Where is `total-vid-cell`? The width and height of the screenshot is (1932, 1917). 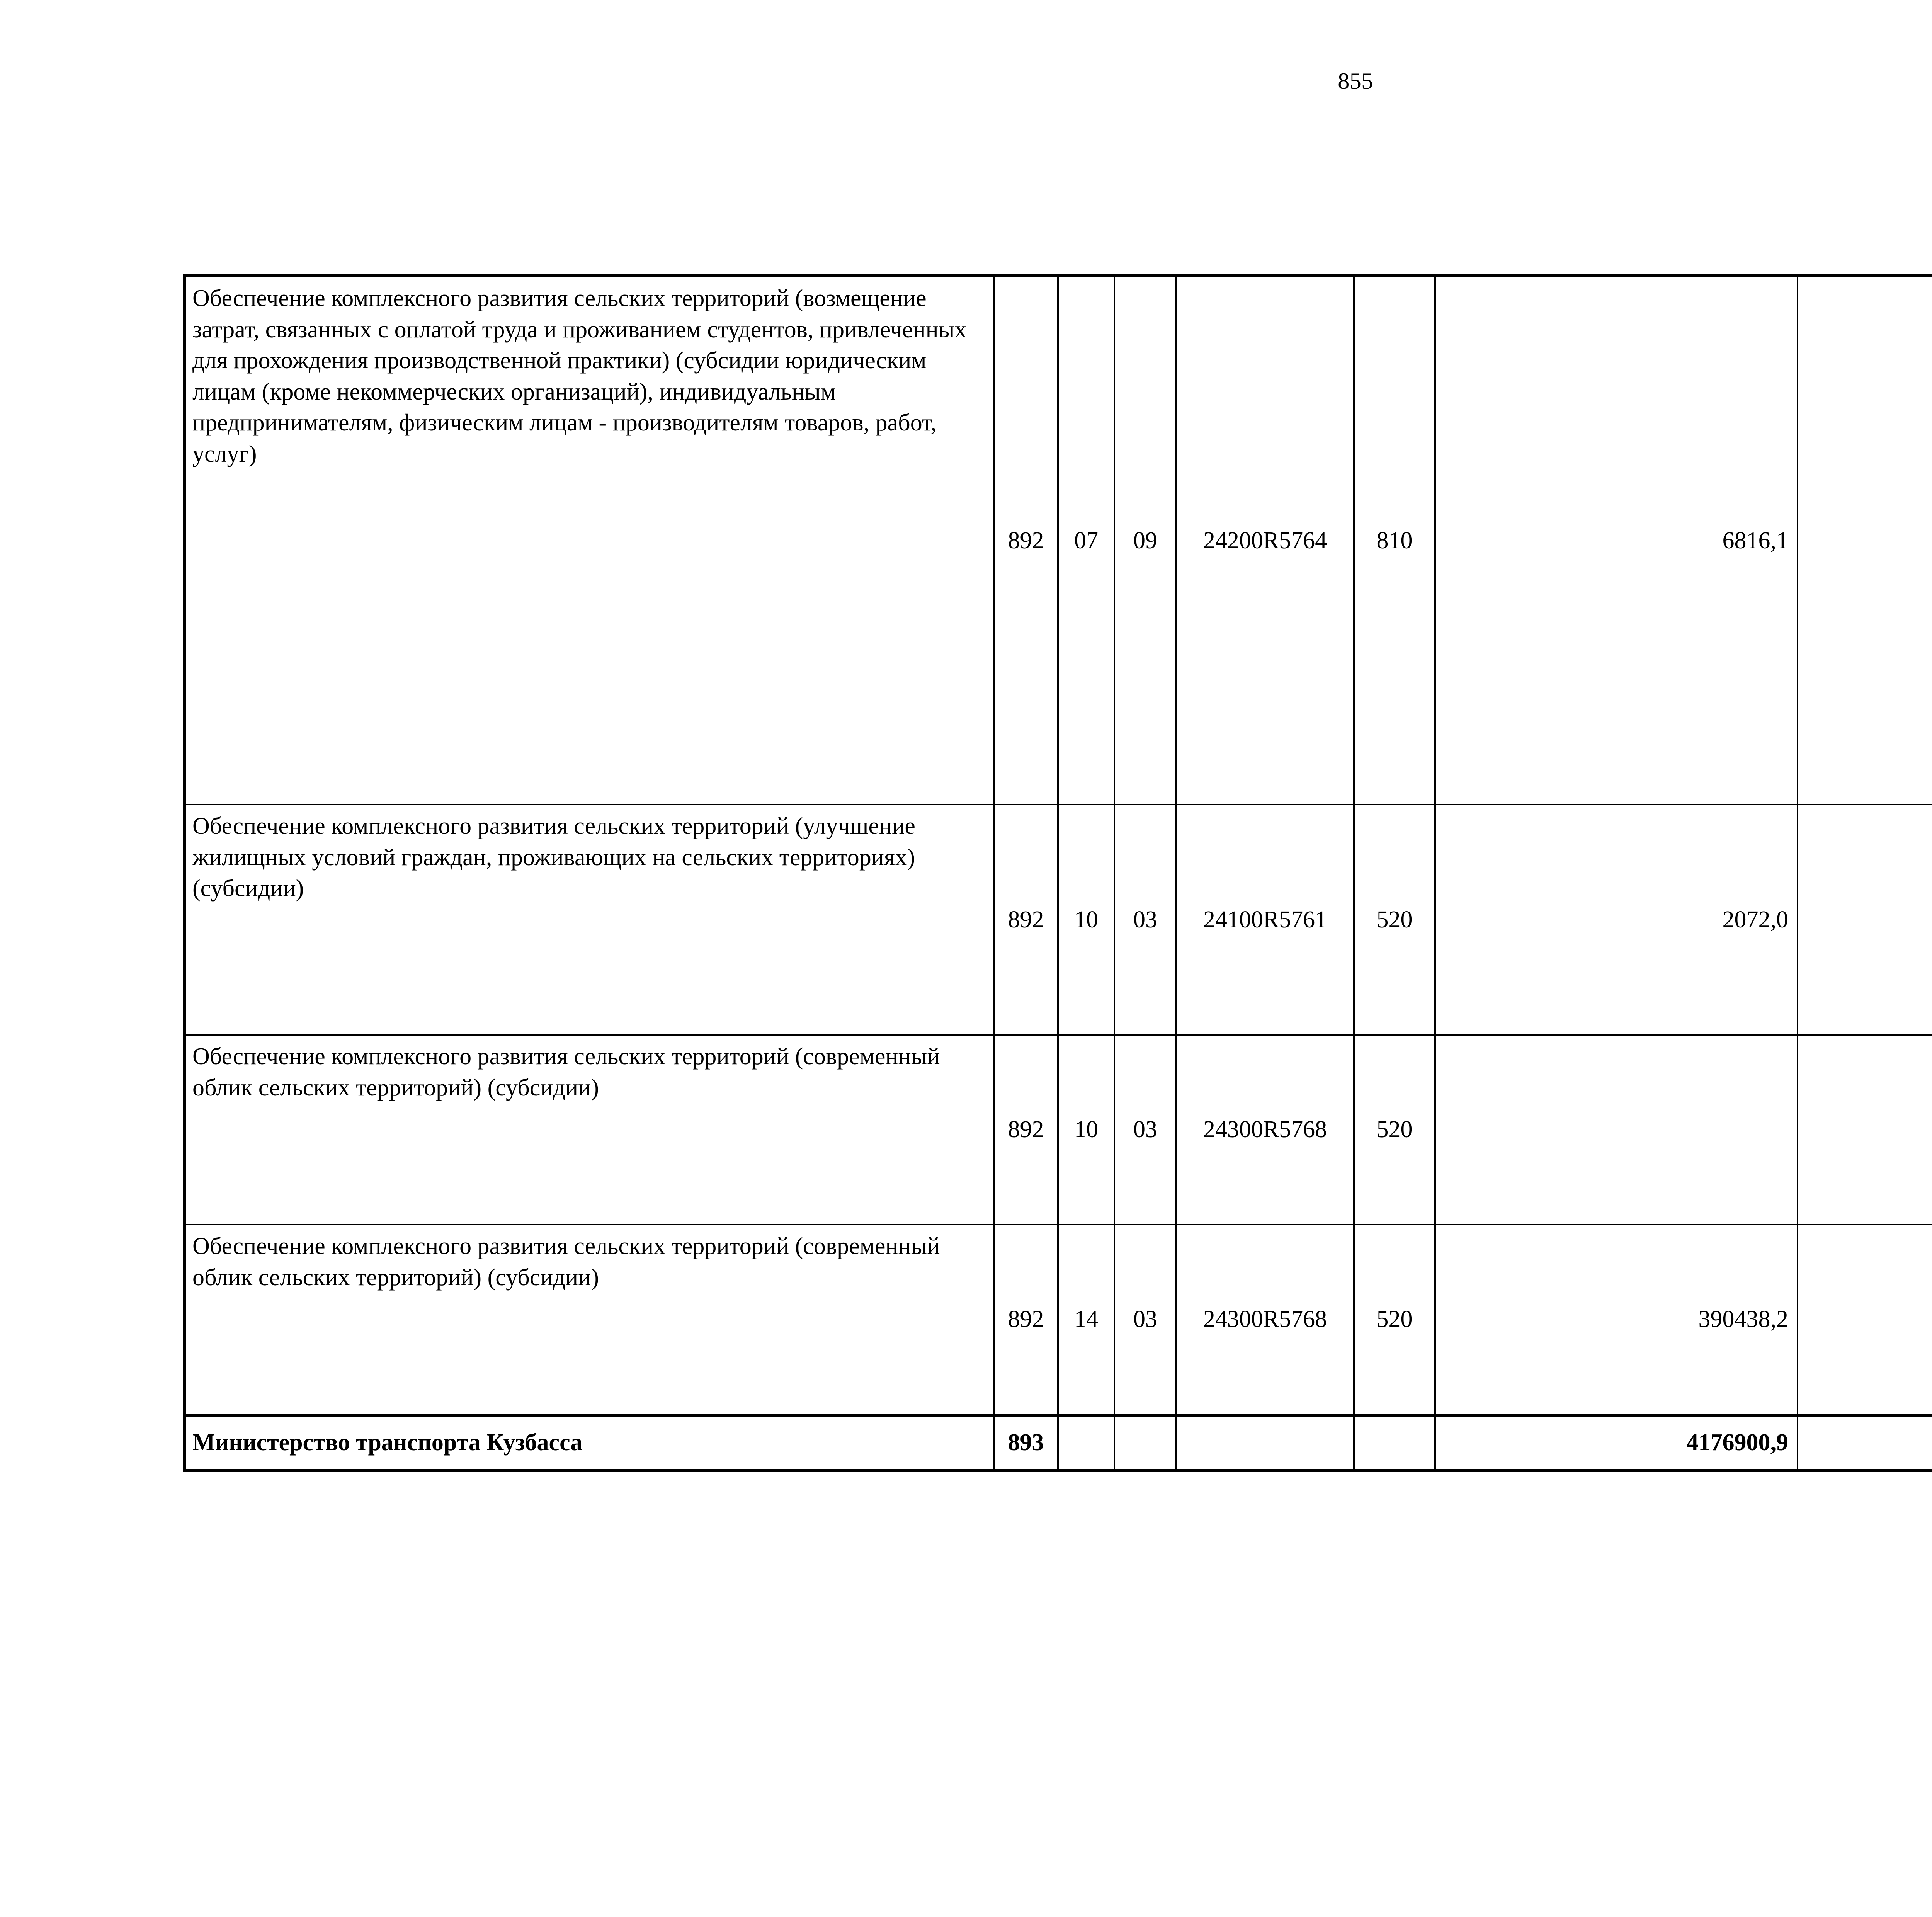
total-vid-cell is located at coordinates (1395, 1443).